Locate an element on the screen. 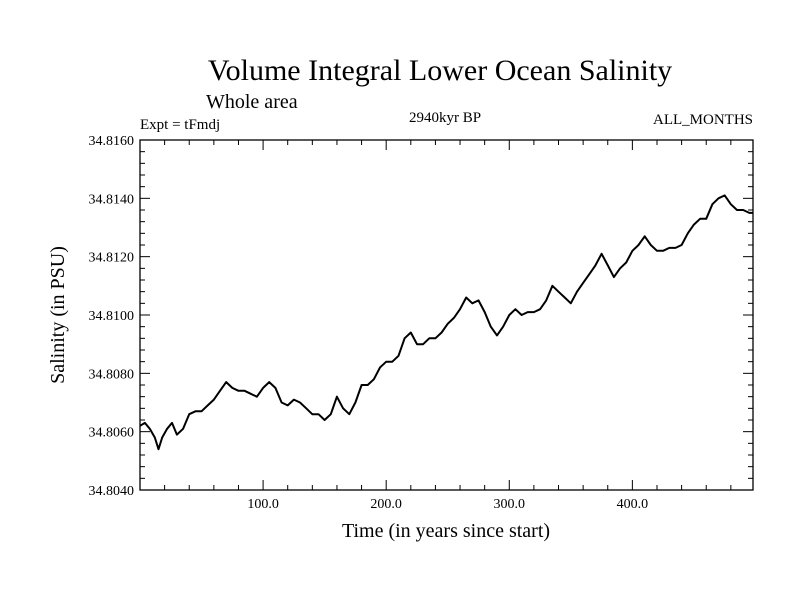 This screenshot has height=600, width=800. x-tick-label: 100.0 is located at coordinates (263, 504).